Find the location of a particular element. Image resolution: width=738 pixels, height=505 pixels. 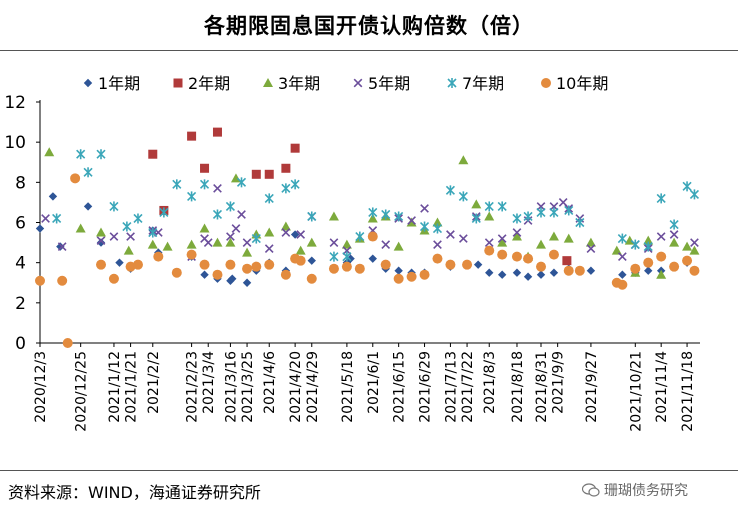

legend-item: 2年期 is located at coordinates (201, 83).